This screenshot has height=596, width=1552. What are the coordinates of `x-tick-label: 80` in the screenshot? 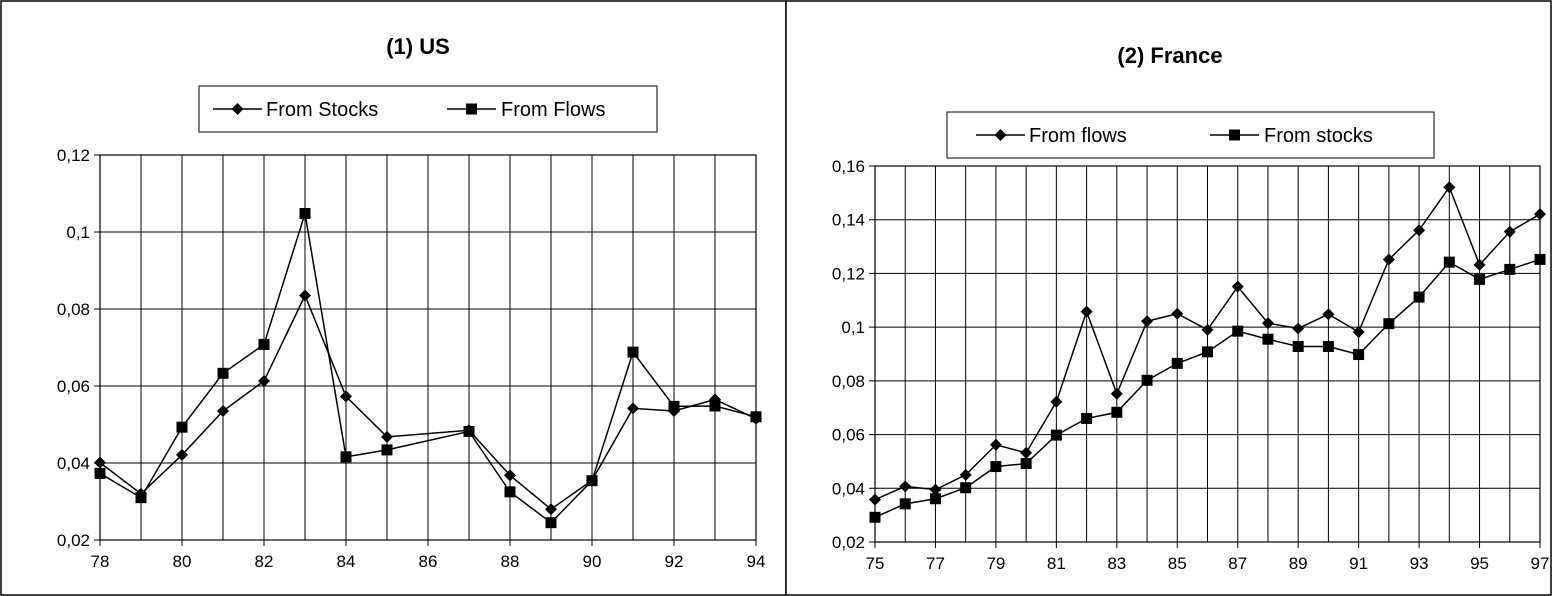 It's located at (182, 561).